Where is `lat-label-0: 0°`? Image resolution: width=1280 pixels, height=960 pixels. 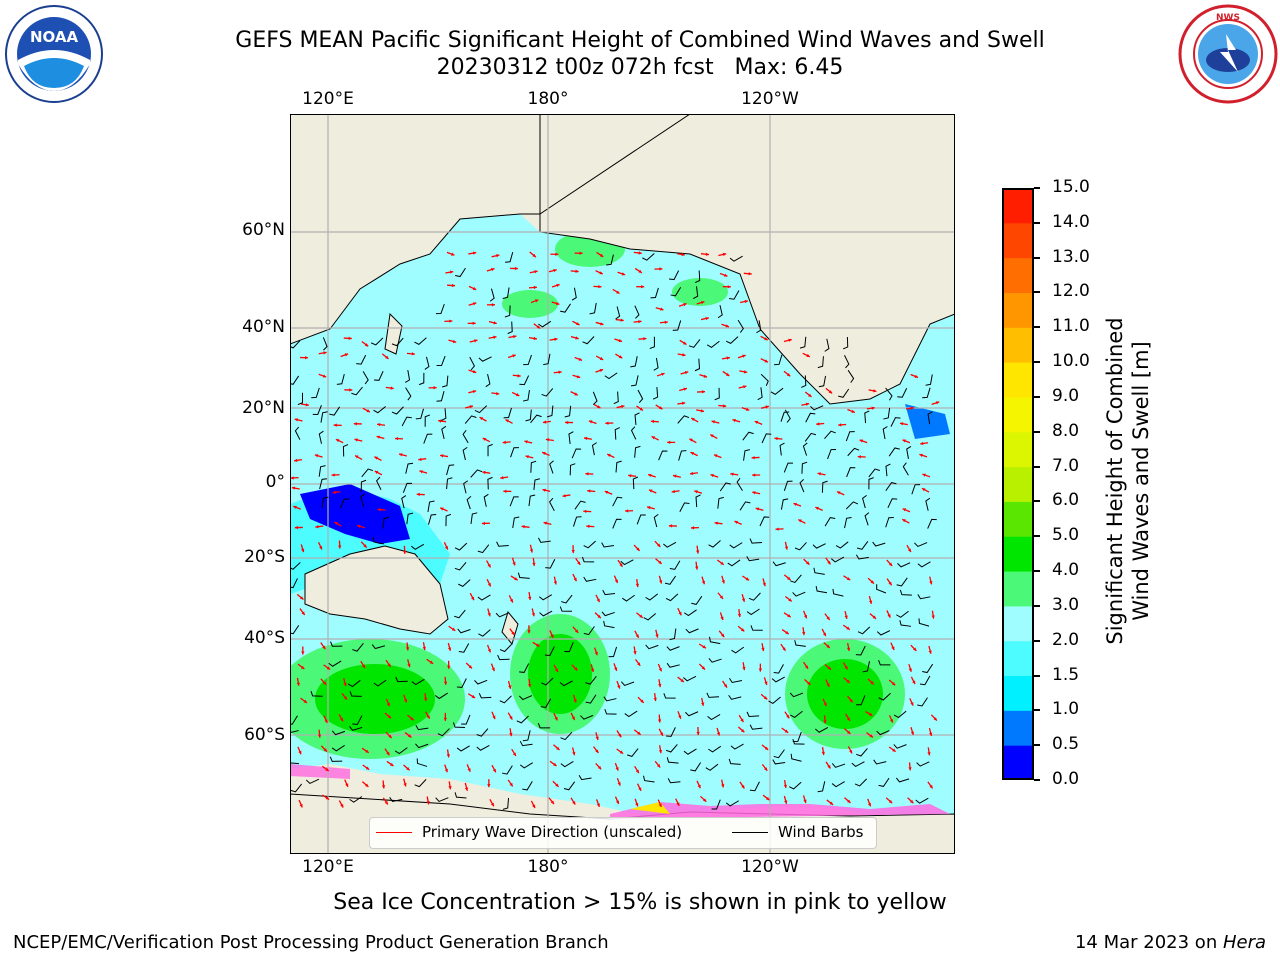 lat-label-0: 0° is located at coordinates (275, 482).